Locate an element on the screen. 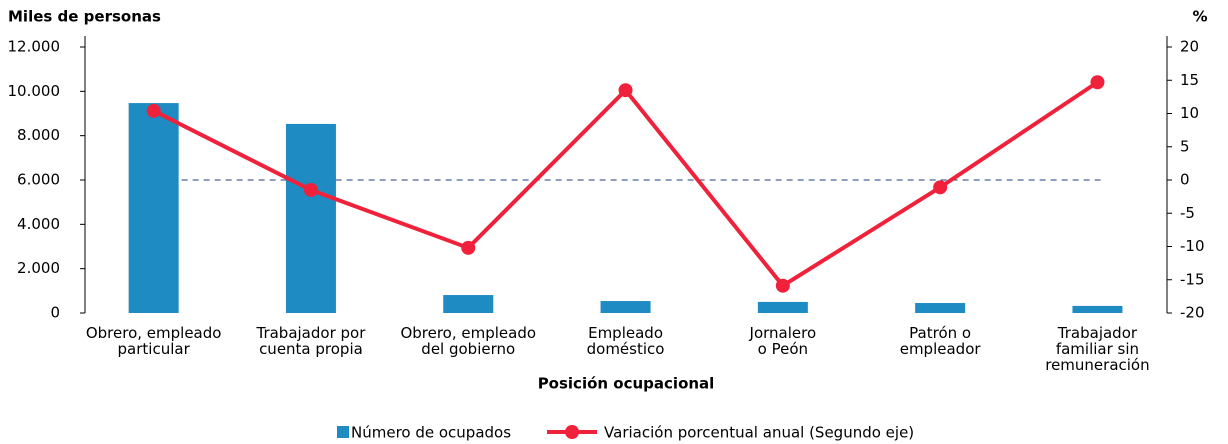  y-tick-label: 6.000 is located at coordinates (38, 180).